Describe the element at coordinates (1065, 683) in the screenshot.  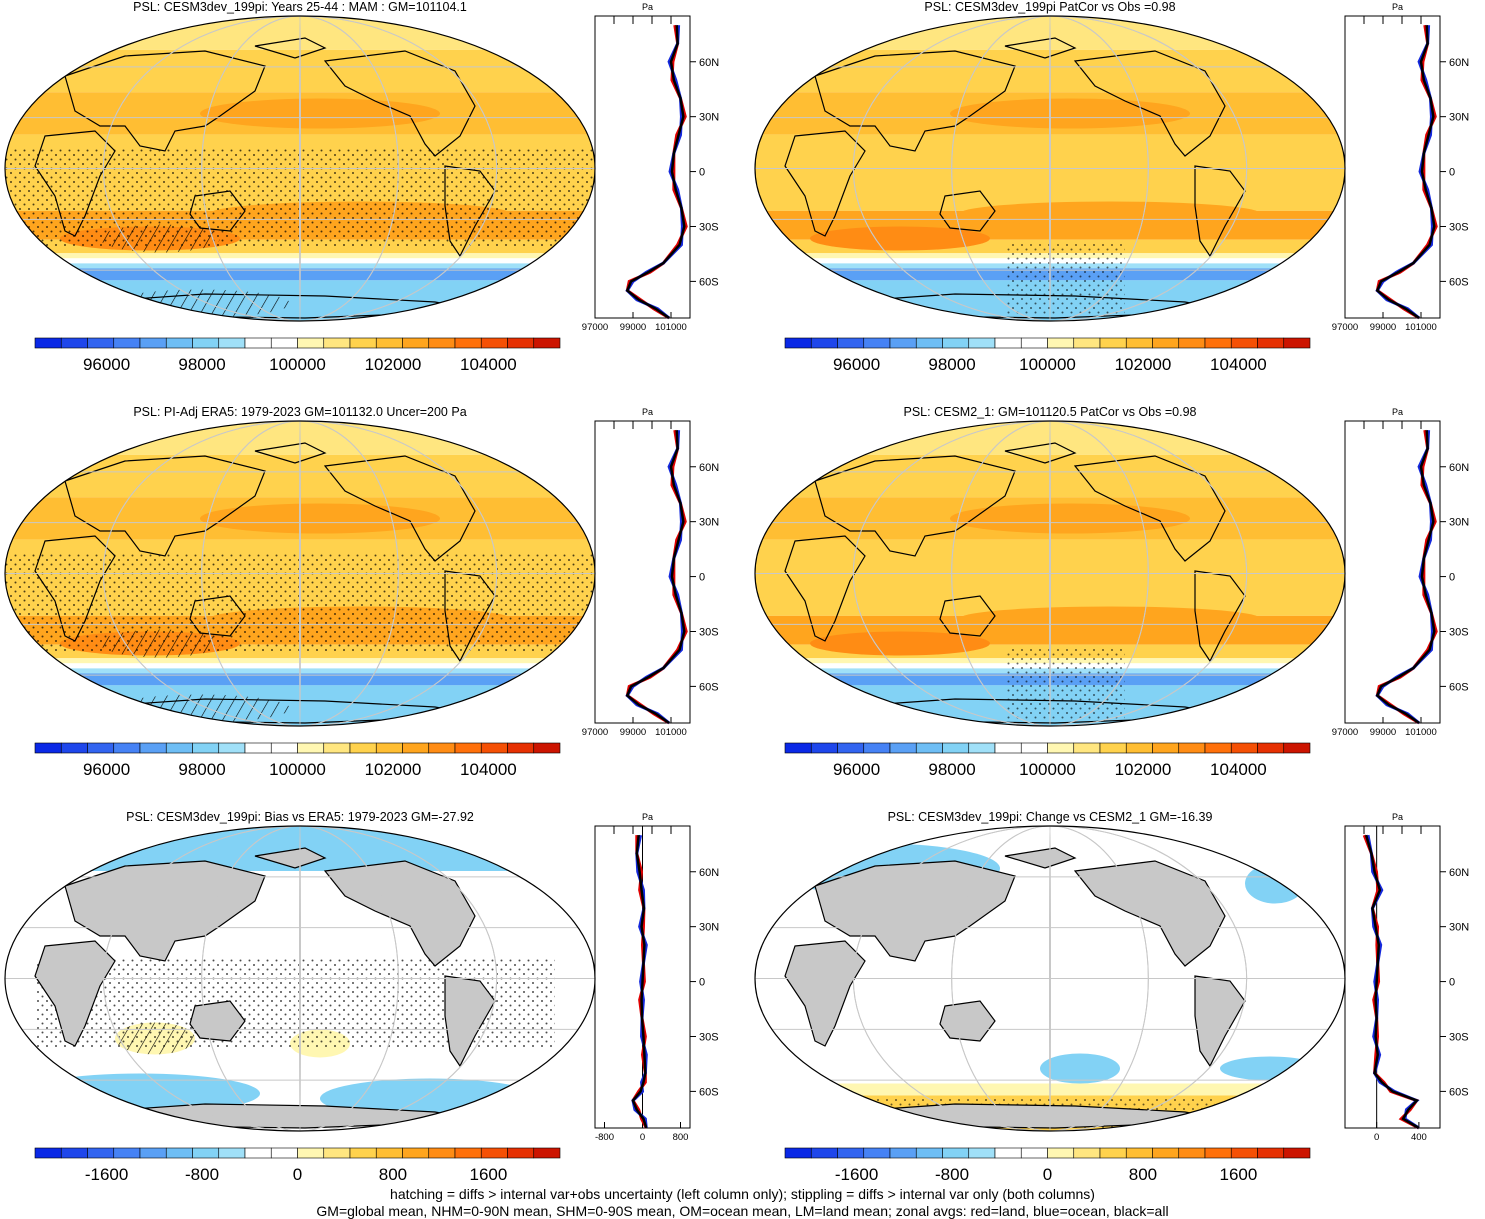
I see `stippling` at that location.